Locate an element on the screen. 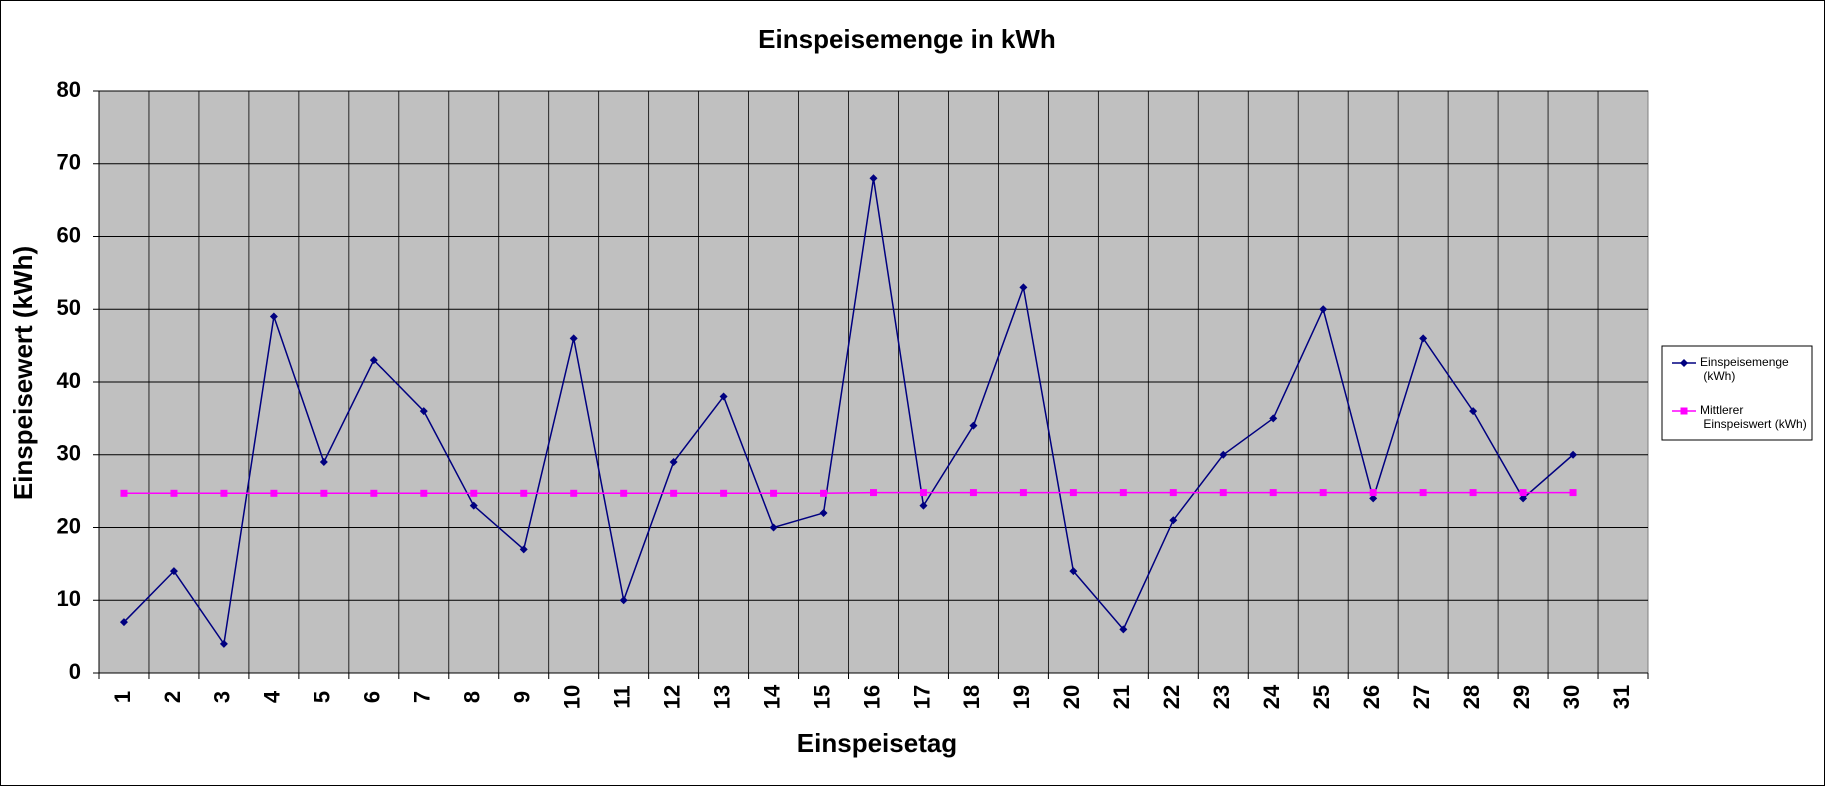  y-tick-label: 80 is located at coordinates (69, 89).